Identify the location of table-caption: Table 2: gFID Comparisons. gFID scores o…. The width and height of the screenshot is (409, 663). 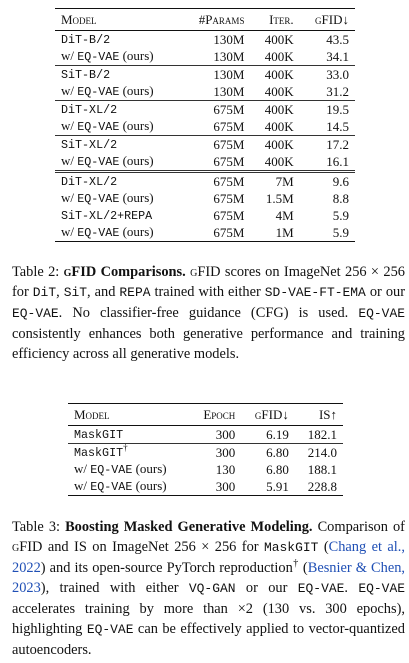
(208, 313).